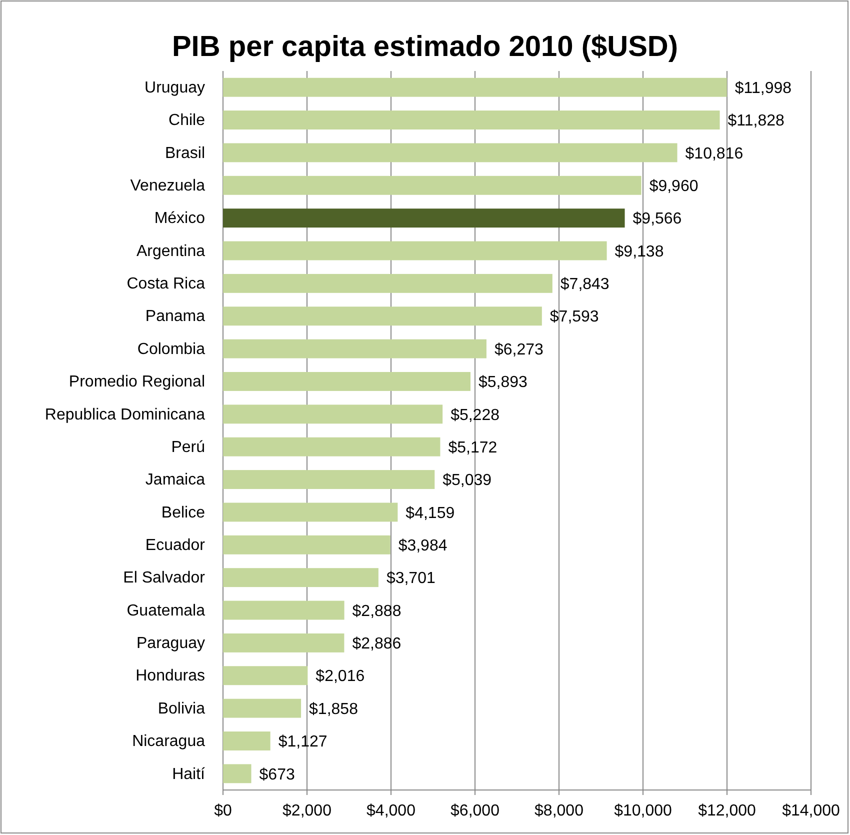 The height and width of the screenshot is (835, 850). What do you see at coordinates (673, 186) in the screenshot?
I see `data-label: $9,960` at bounding box center [673, 186].